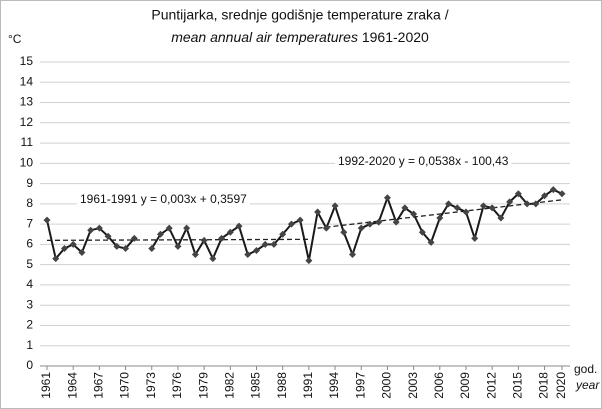 Image resolution: width=602 pixels, height=409 pixels. What do you see at coordinates (203, 385) in the screenshot?
I see `x-tick-label: 1979` at bounding box center [203, 385].